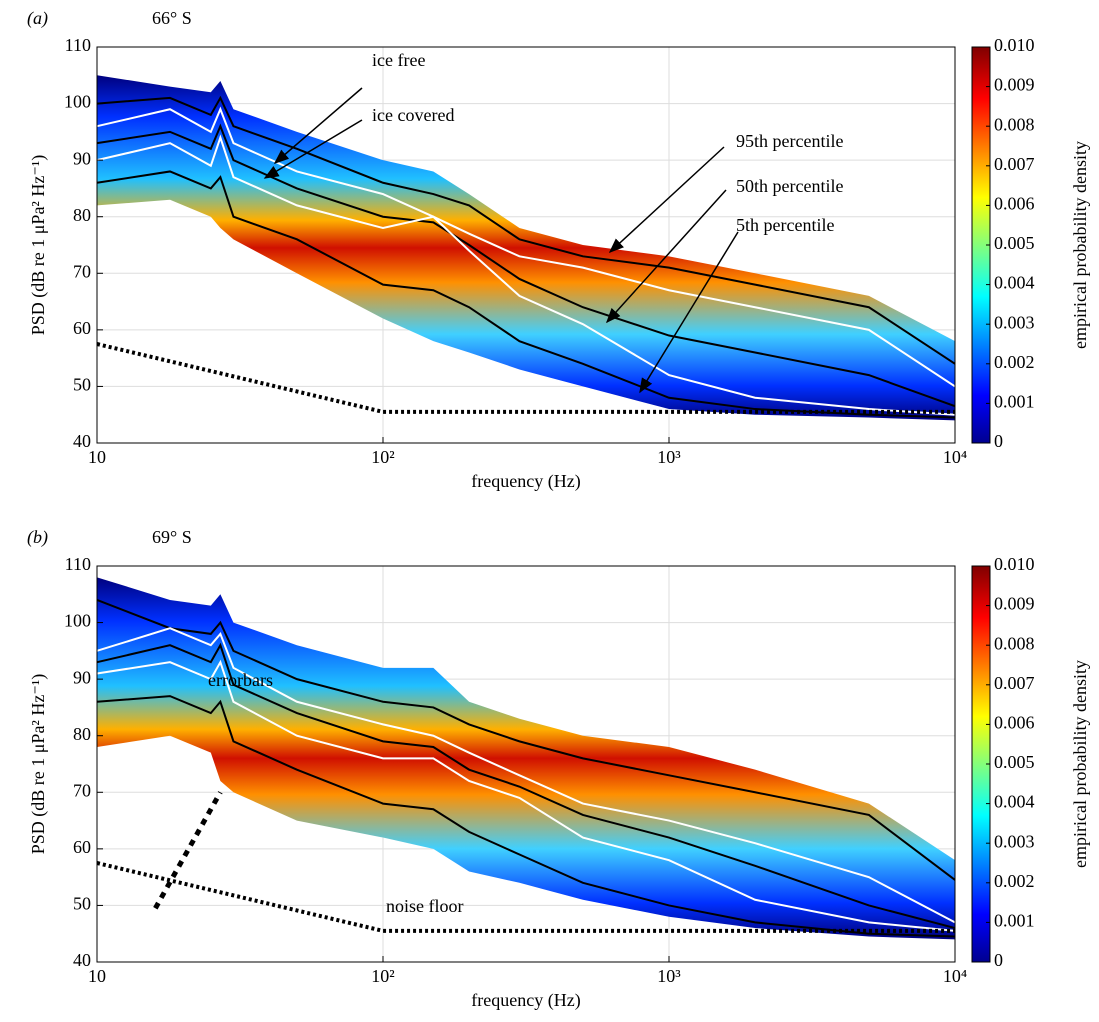  I want to click on annotation: noise floor, so click(424, 906).